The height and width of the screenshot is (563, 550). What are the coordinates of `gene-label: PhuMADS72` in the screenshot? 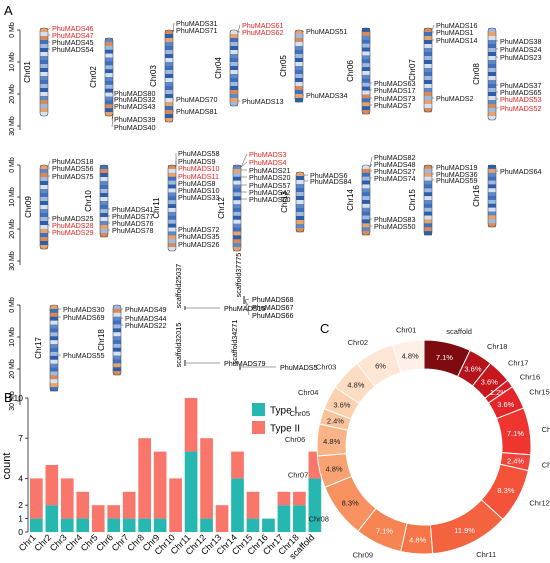 It's located at (199, 229).